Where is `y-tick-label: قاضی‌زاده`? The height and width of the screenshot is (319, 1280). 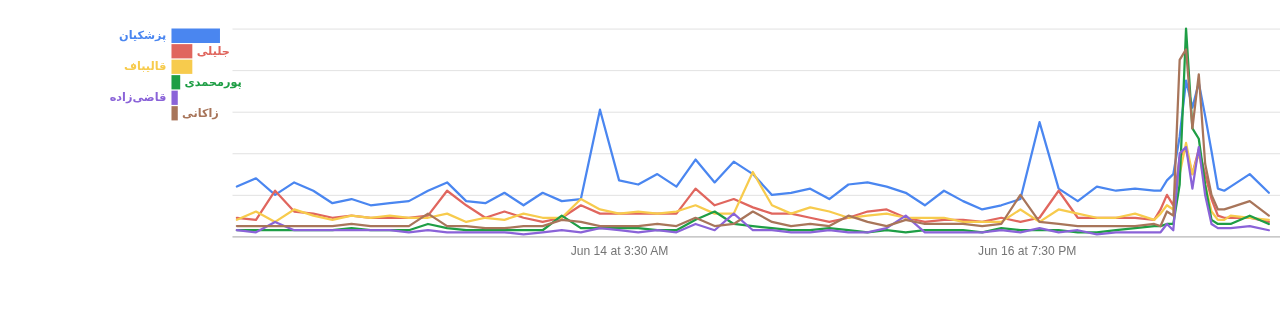 y-tick-label: قاضی‌زاده is located at coordinates (138, 98).